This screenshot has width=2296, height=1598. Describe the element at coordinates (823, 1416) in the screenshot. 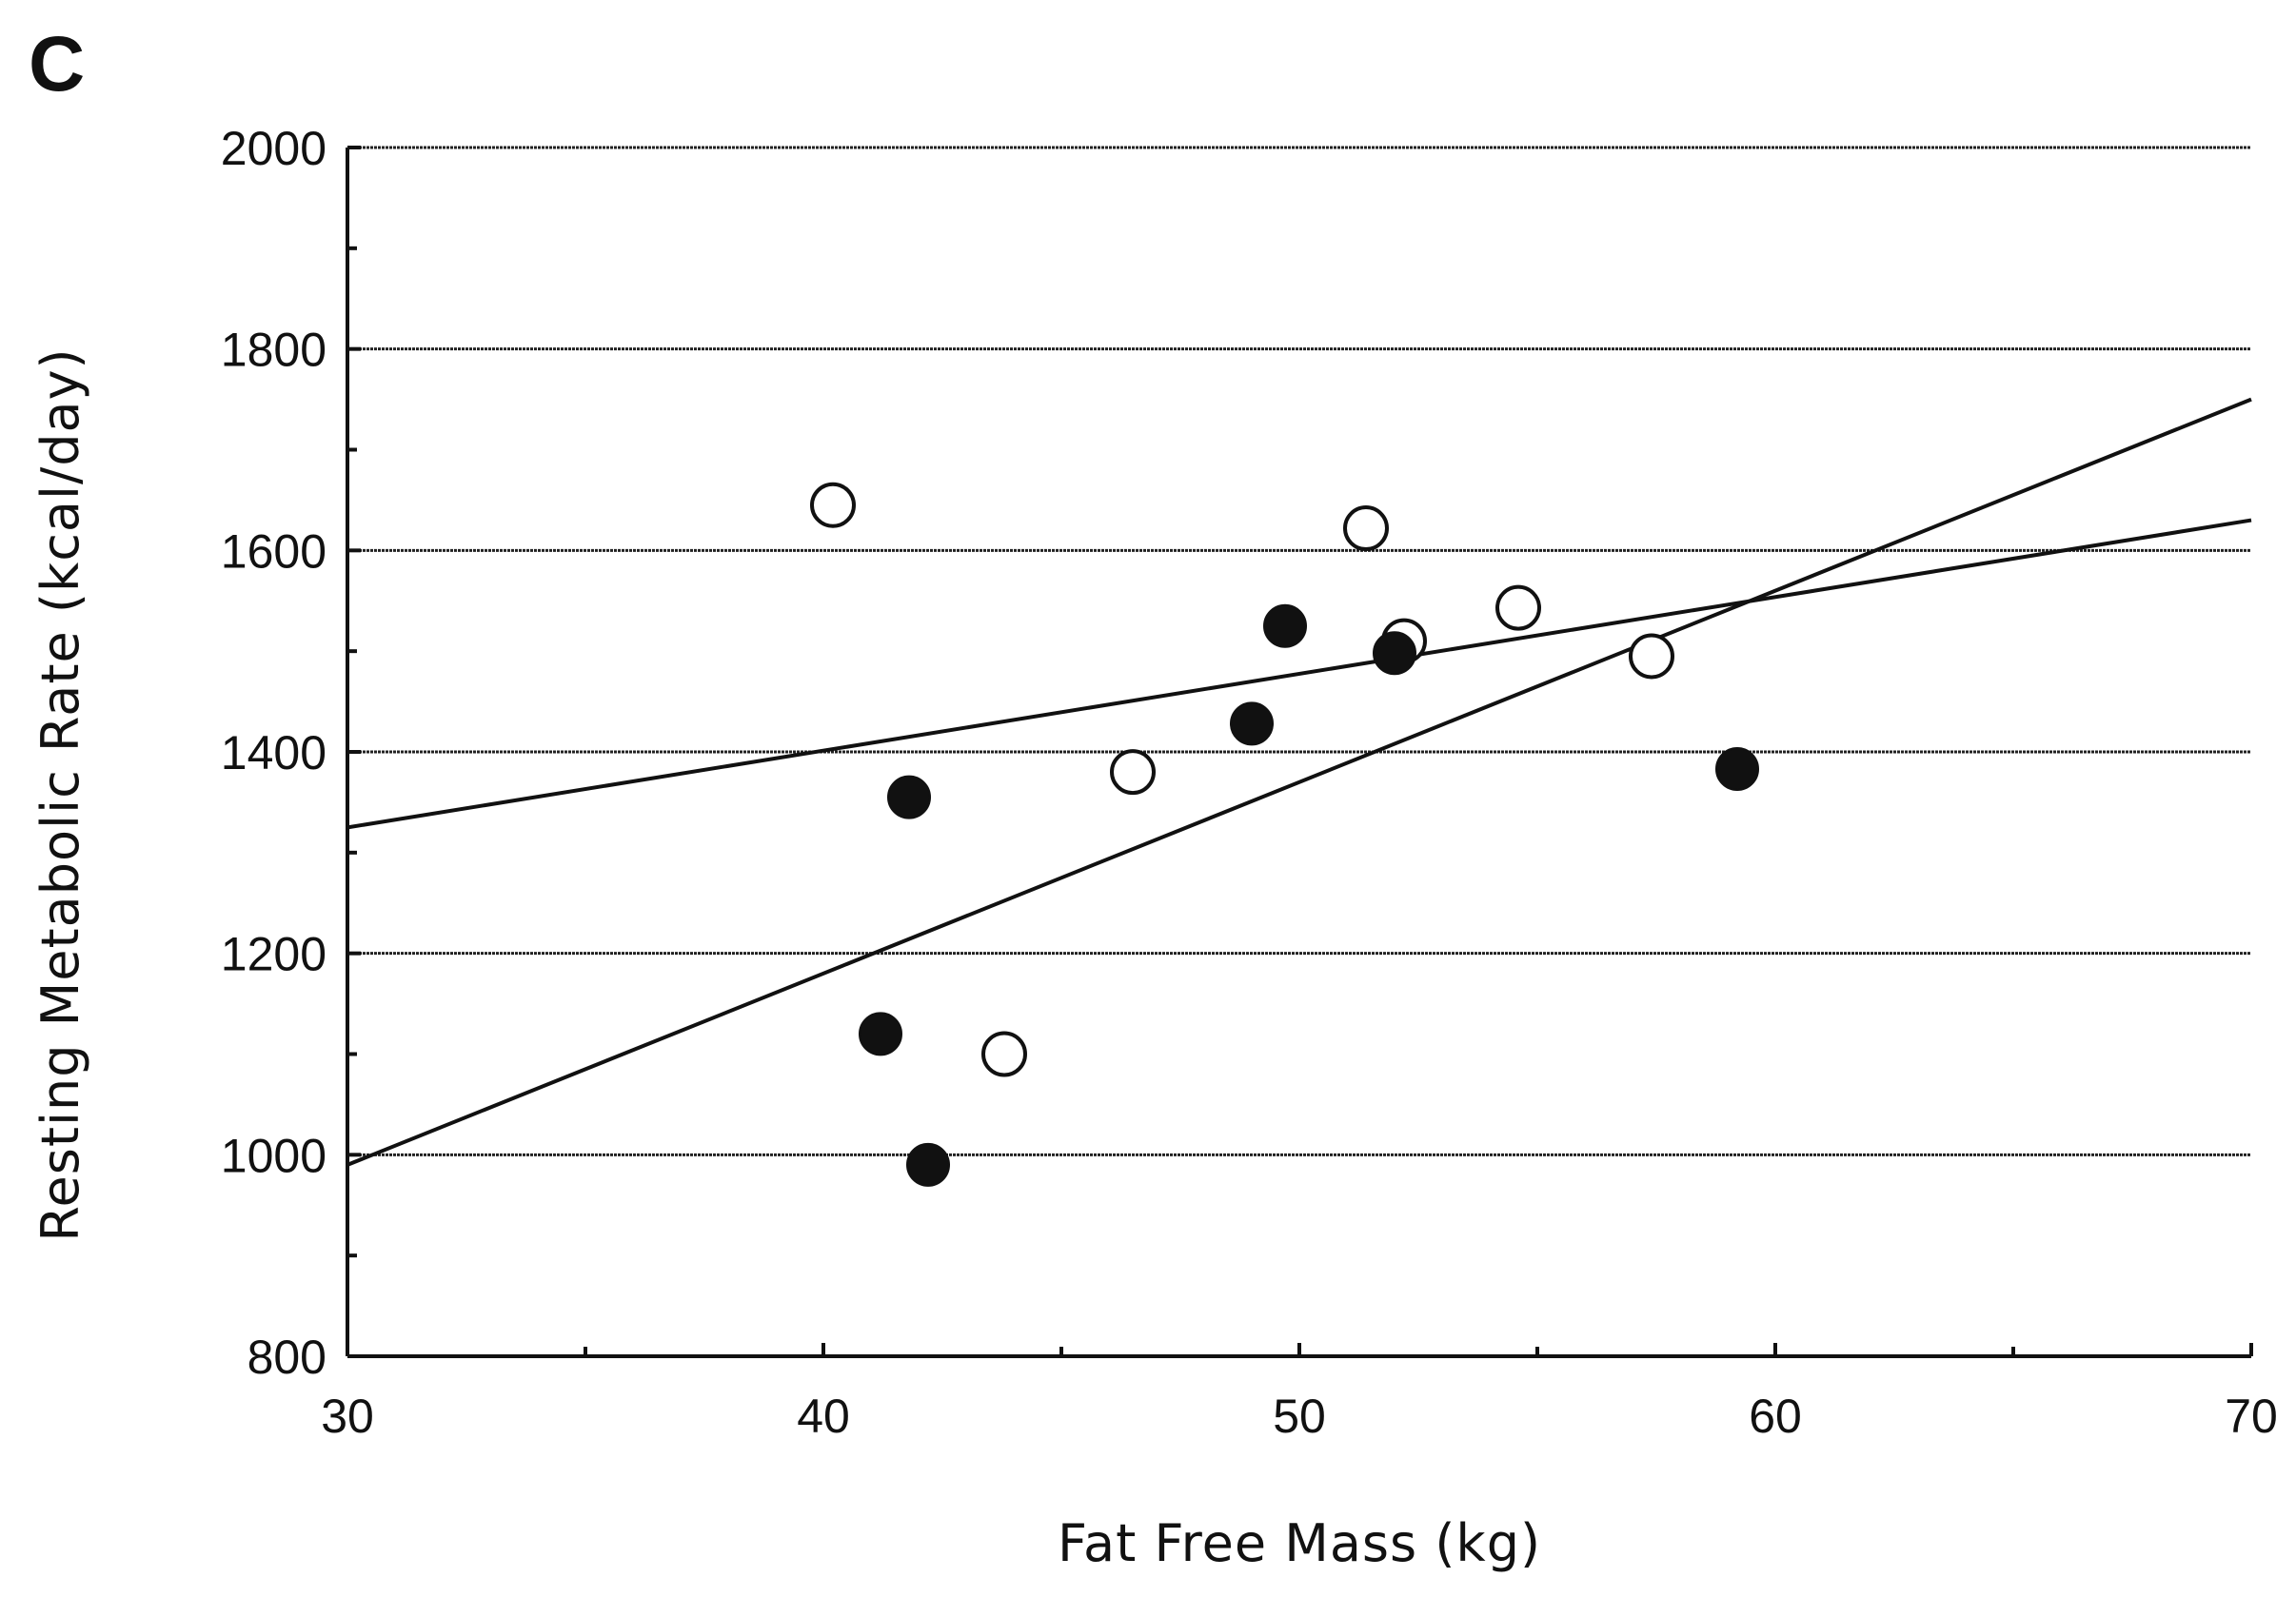

I see `x-tick-label-40: 40` at that location.